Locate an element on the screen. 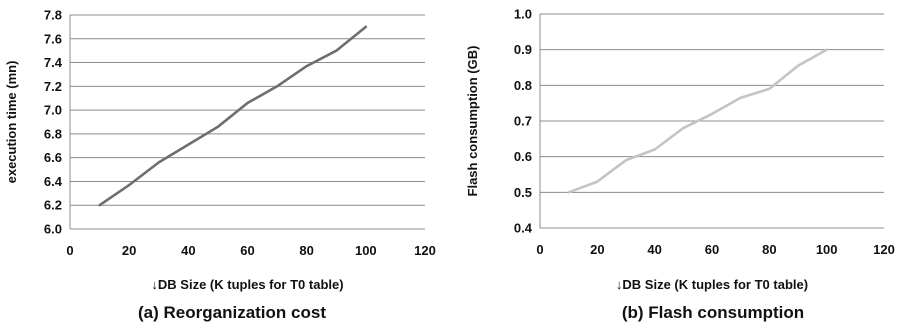 The width and height of the screenshot is (910, 328). y-tick-label: 0.5 is located at coordinates (523, 192).